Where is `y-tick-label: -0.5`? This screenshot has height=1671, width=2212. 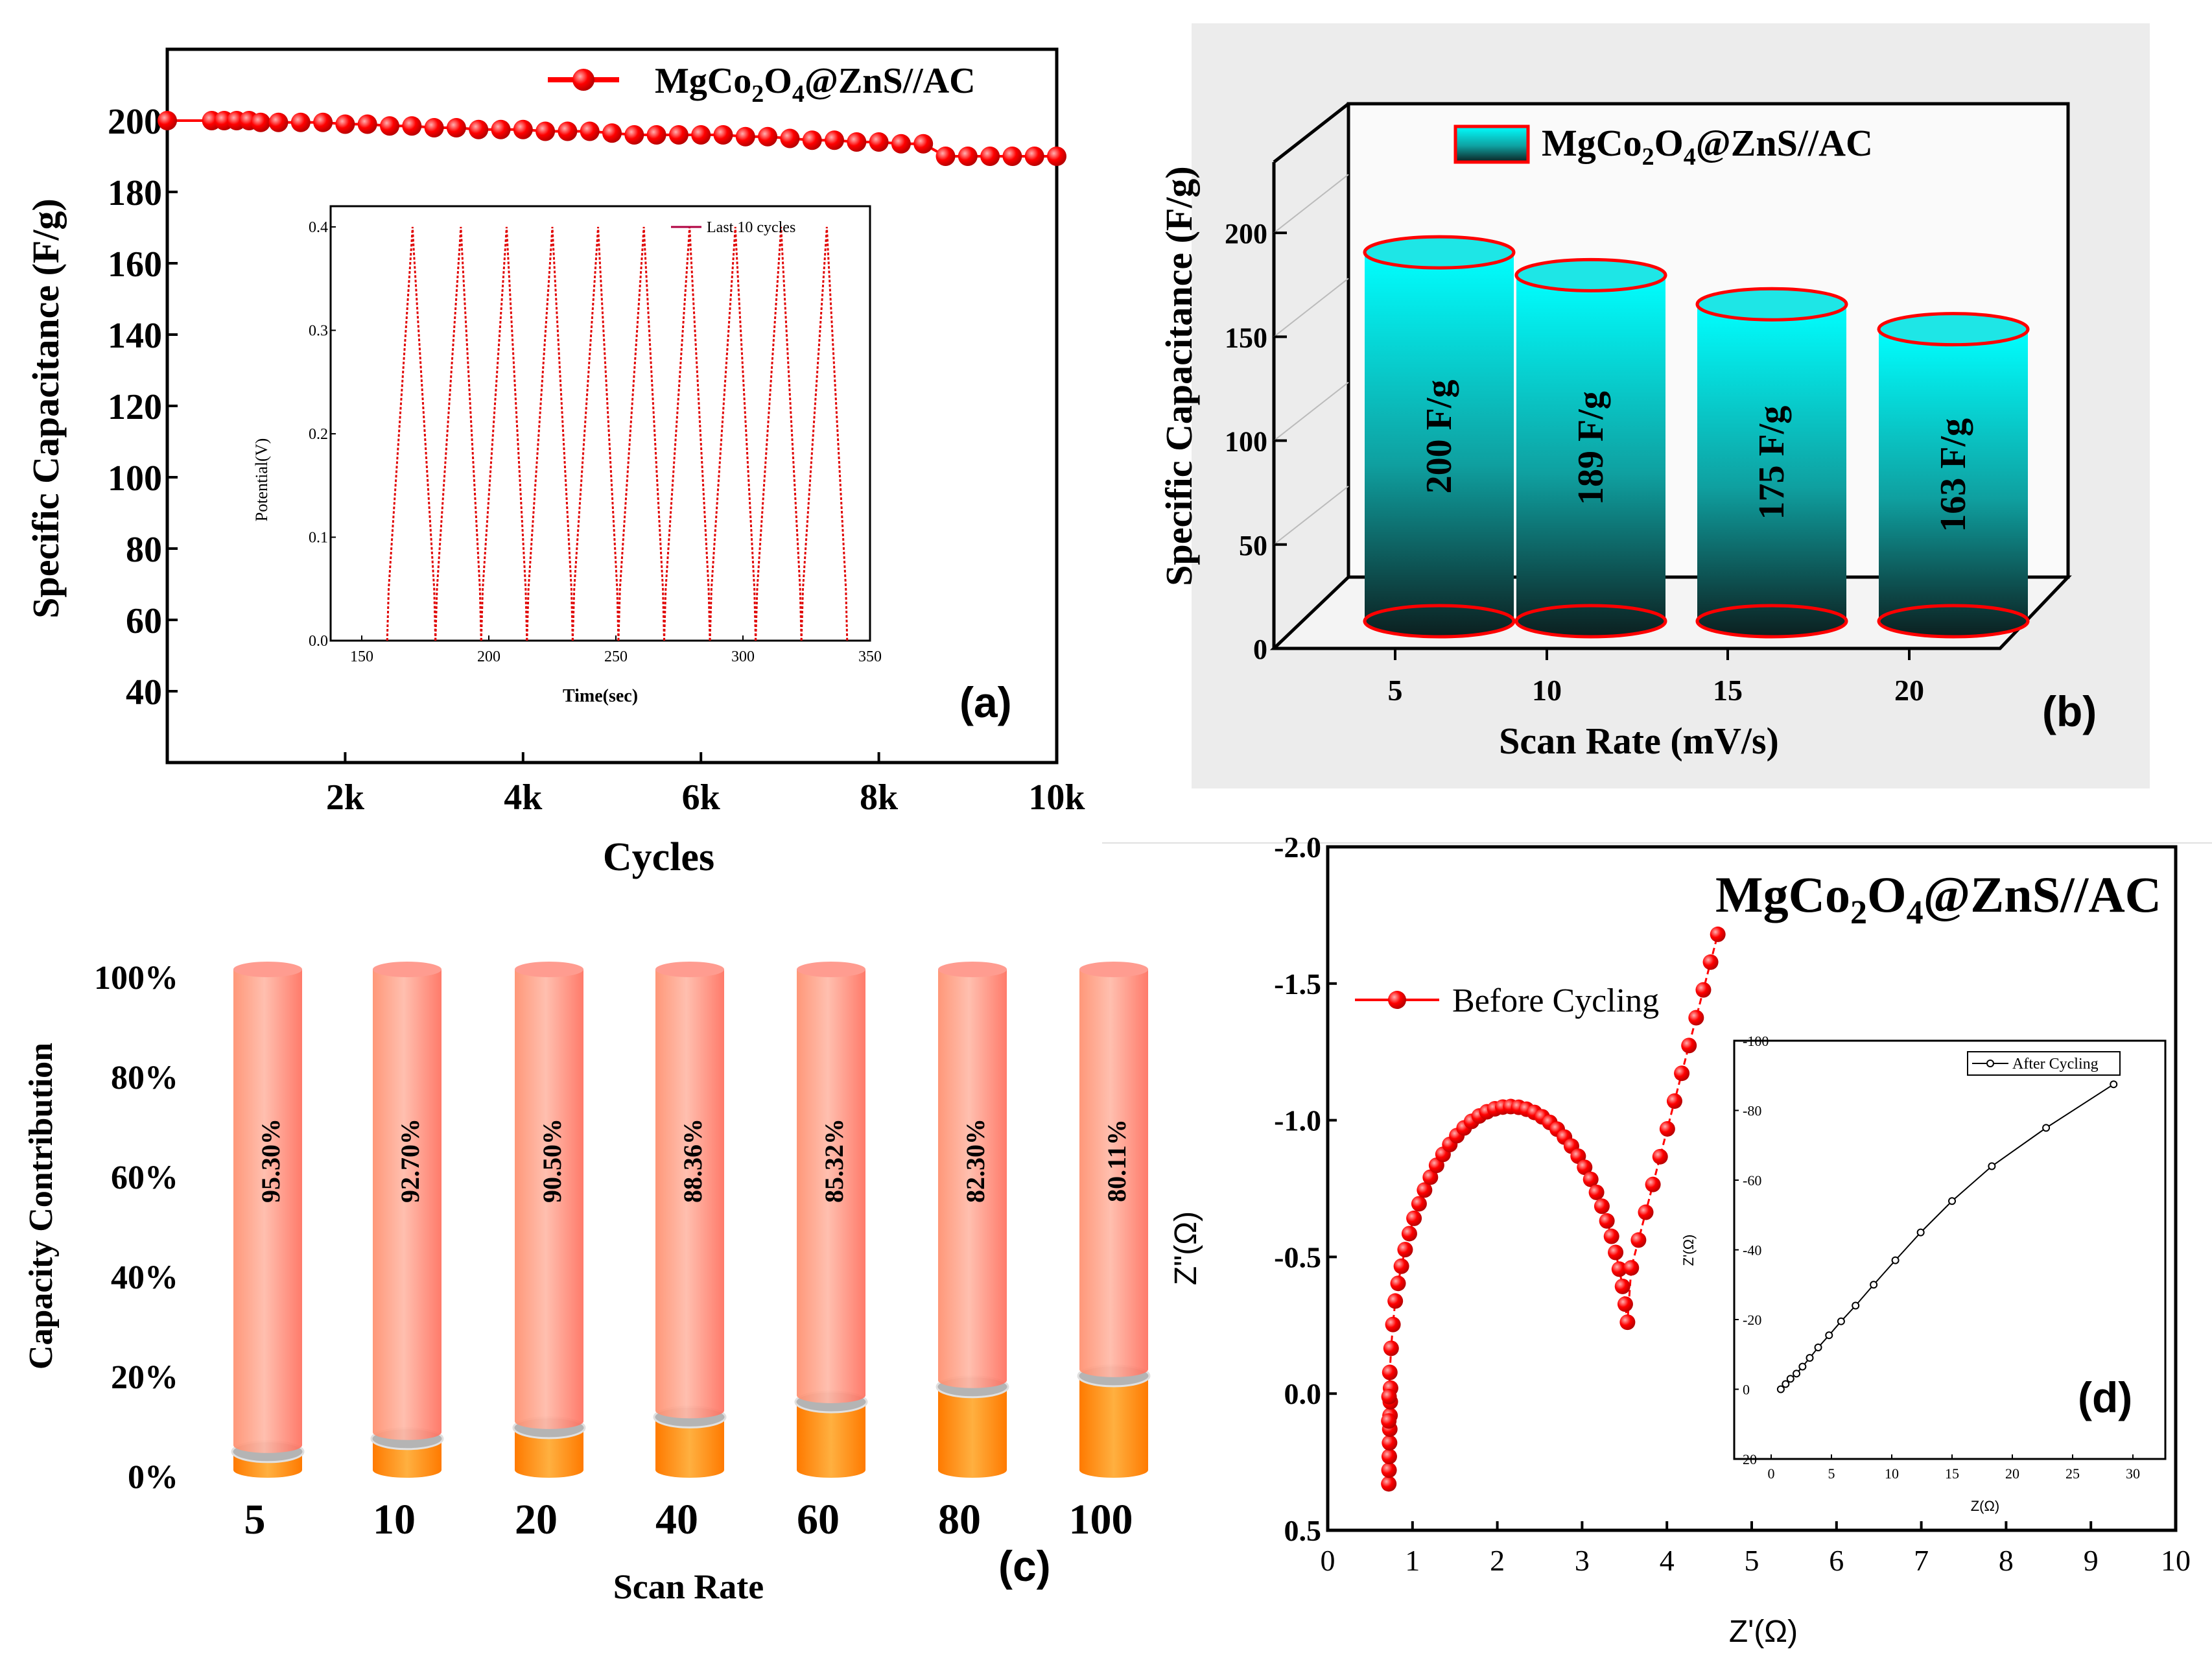
y-tick-label: -0.5 is located at coordinates (1297, 1257).